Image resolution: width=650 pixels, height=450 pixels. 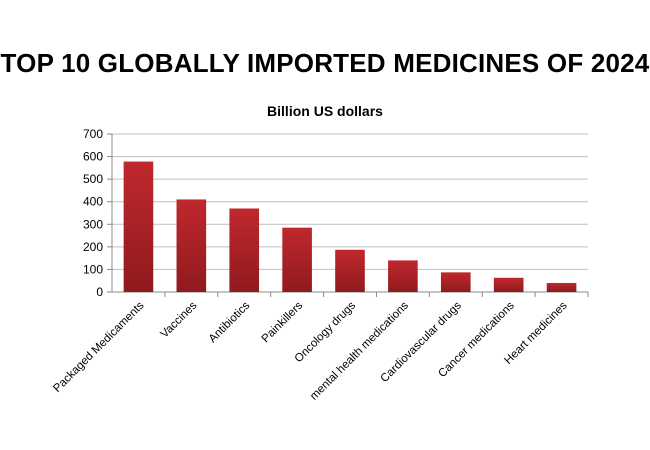 What do you see at coordinates (191, 245) in the screenshot?
I see `bar-vaccines` at bounding box center [191, 245].